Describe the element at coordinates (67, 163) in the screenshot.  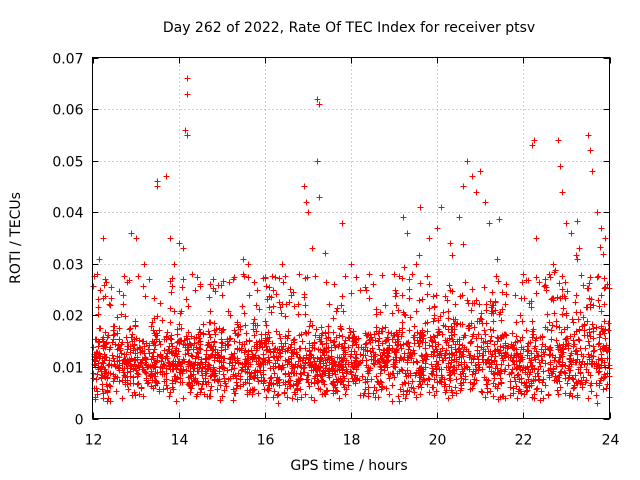
I see `y-tick-label: 0.05` at that location.